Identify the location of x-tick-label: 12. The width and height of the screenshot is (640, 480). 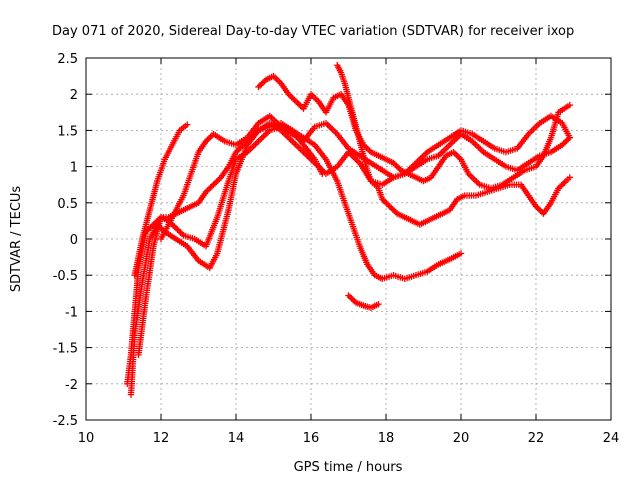
(161, 438).